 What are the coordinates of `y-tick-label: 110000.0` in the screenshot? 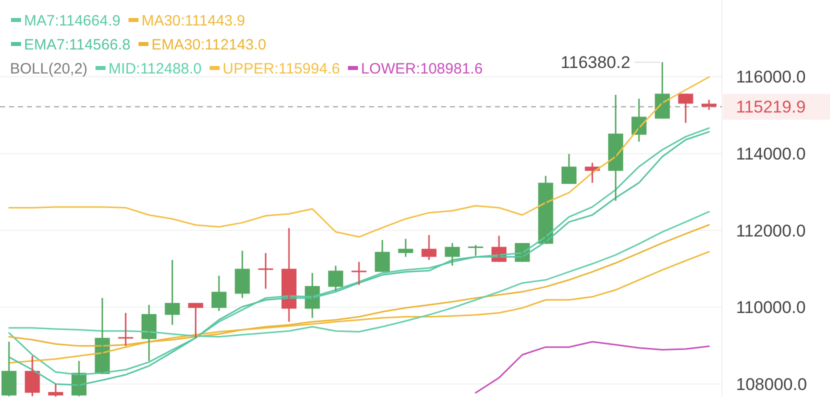 It's located at (771, 308).